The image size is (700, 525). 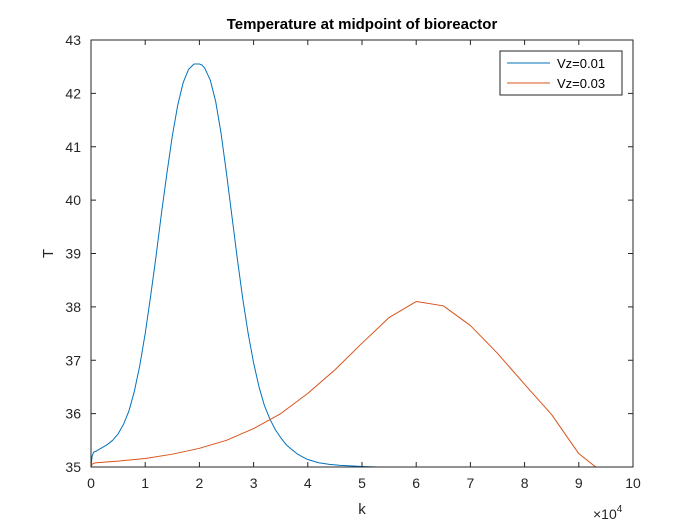 What do you see at coordinates (200, 483) in the screenshot?
I see `x-tick-label: 2` at bounding box center [200, 483].